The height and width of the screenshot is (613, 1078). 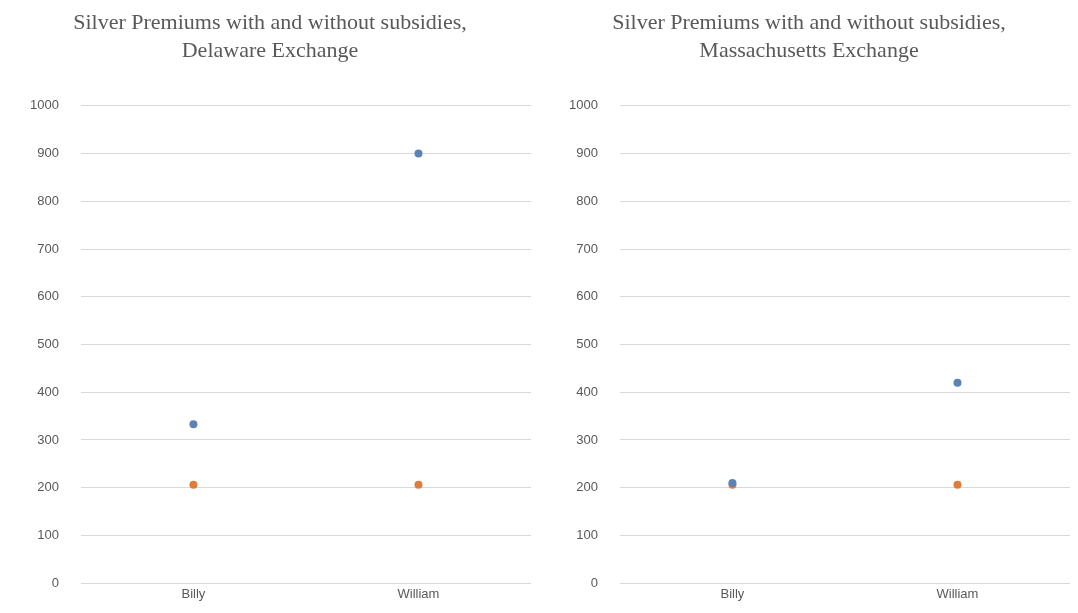 I want to click on chart-title: Silver Premiums with and without subsidies, Delaware Exchange, so click(x=270, y=36).